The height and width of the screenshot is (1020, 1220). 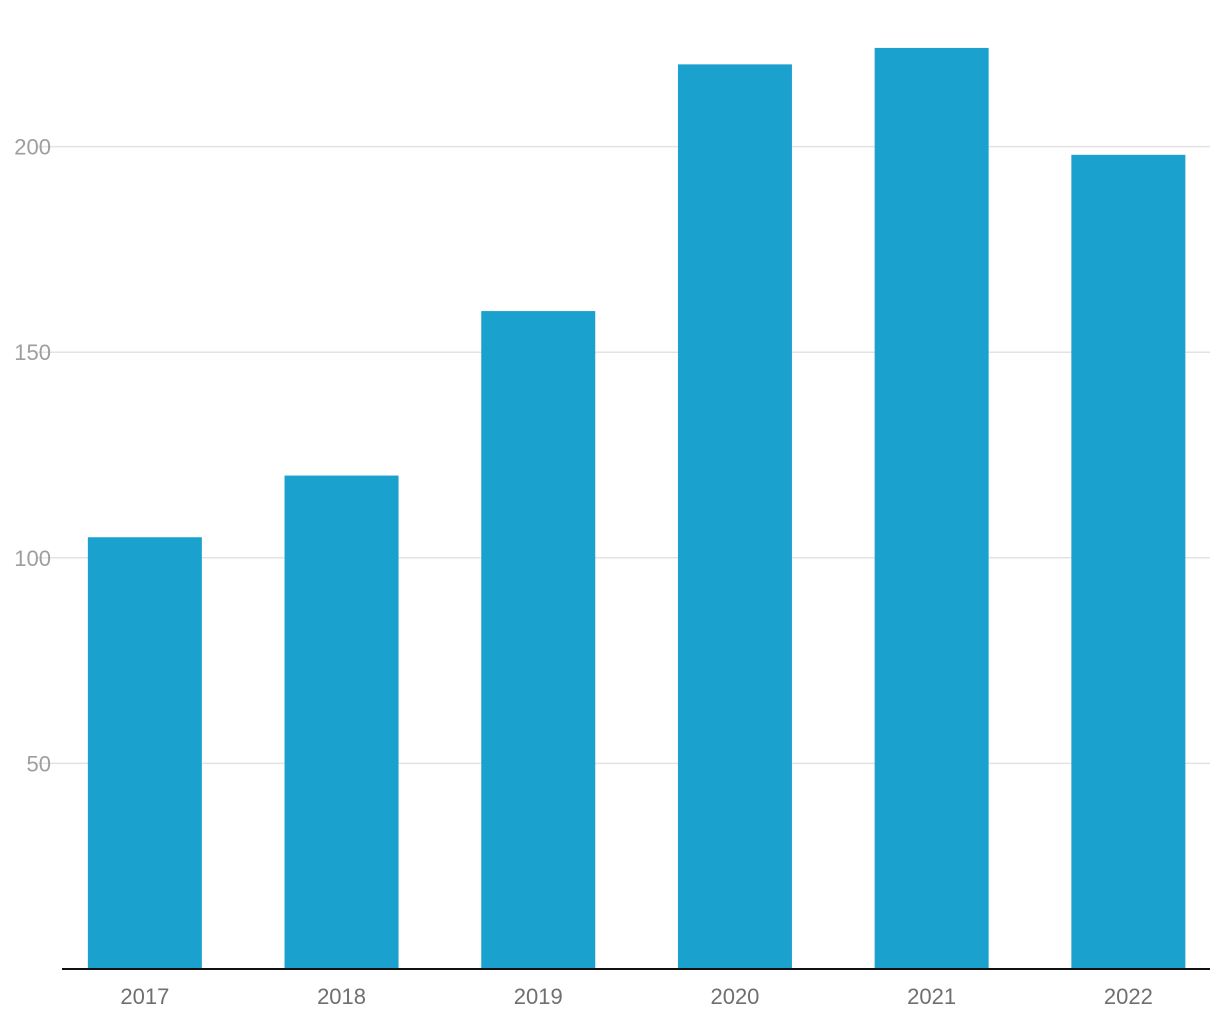 I want to click on y-tick-label: 200, so click(x=32, y=147).